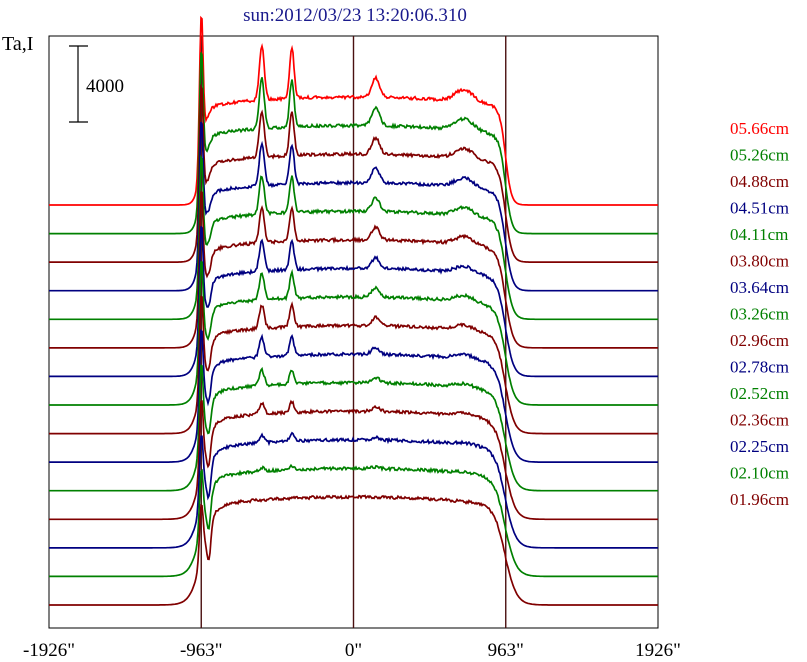 This screenshot has height=662, width=807. Describe the element at coordinates (759, 393) in the screenshot. I see `legend-item: 02.52cm` at that location.